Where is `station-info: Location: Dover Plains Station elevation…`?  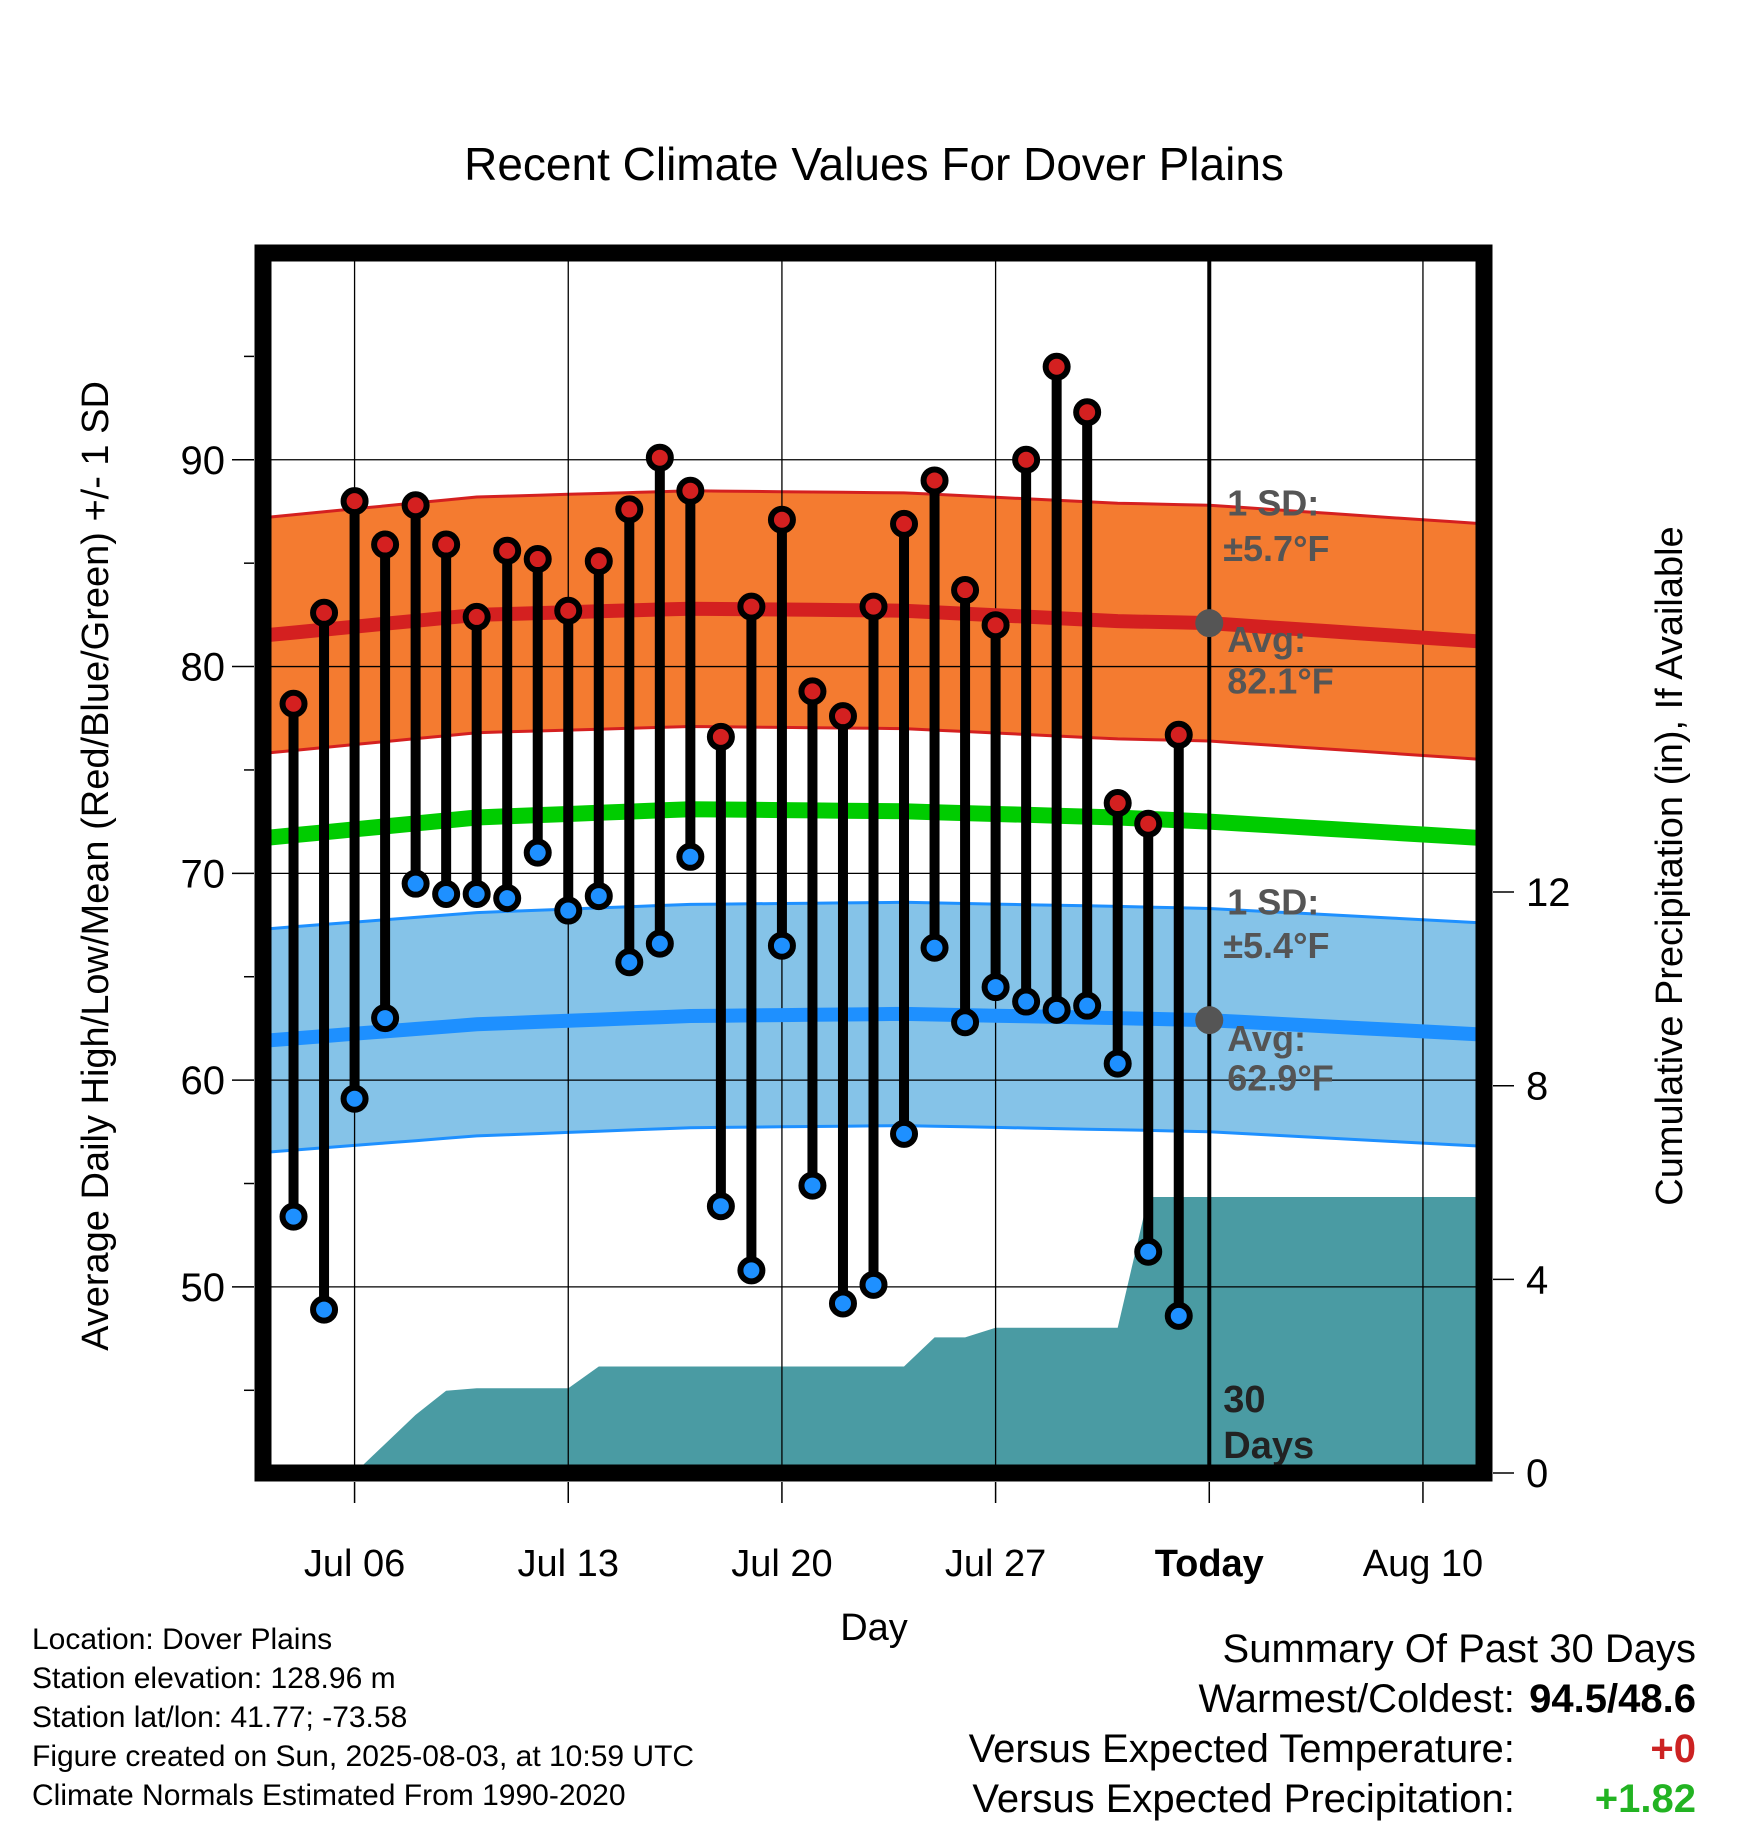 station-info: Location: Dover Plains Station elevation… is located at coordinates (363, 1717).